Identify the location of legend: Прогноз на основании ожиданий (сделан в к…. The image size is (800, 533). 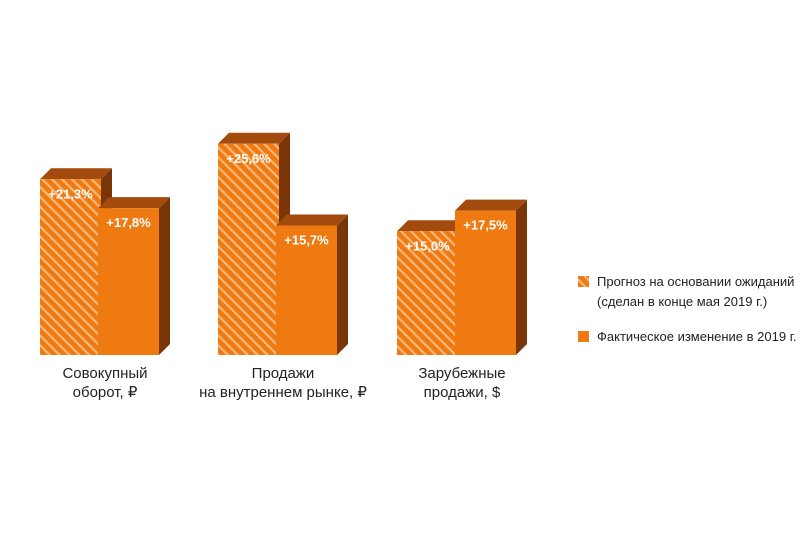
(687, 309).